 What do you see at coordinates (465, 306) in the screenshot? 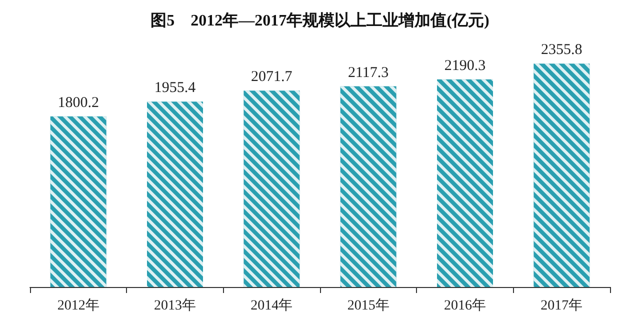
I see `x-tick-label: 2016年` at bounding box center [465, 306].